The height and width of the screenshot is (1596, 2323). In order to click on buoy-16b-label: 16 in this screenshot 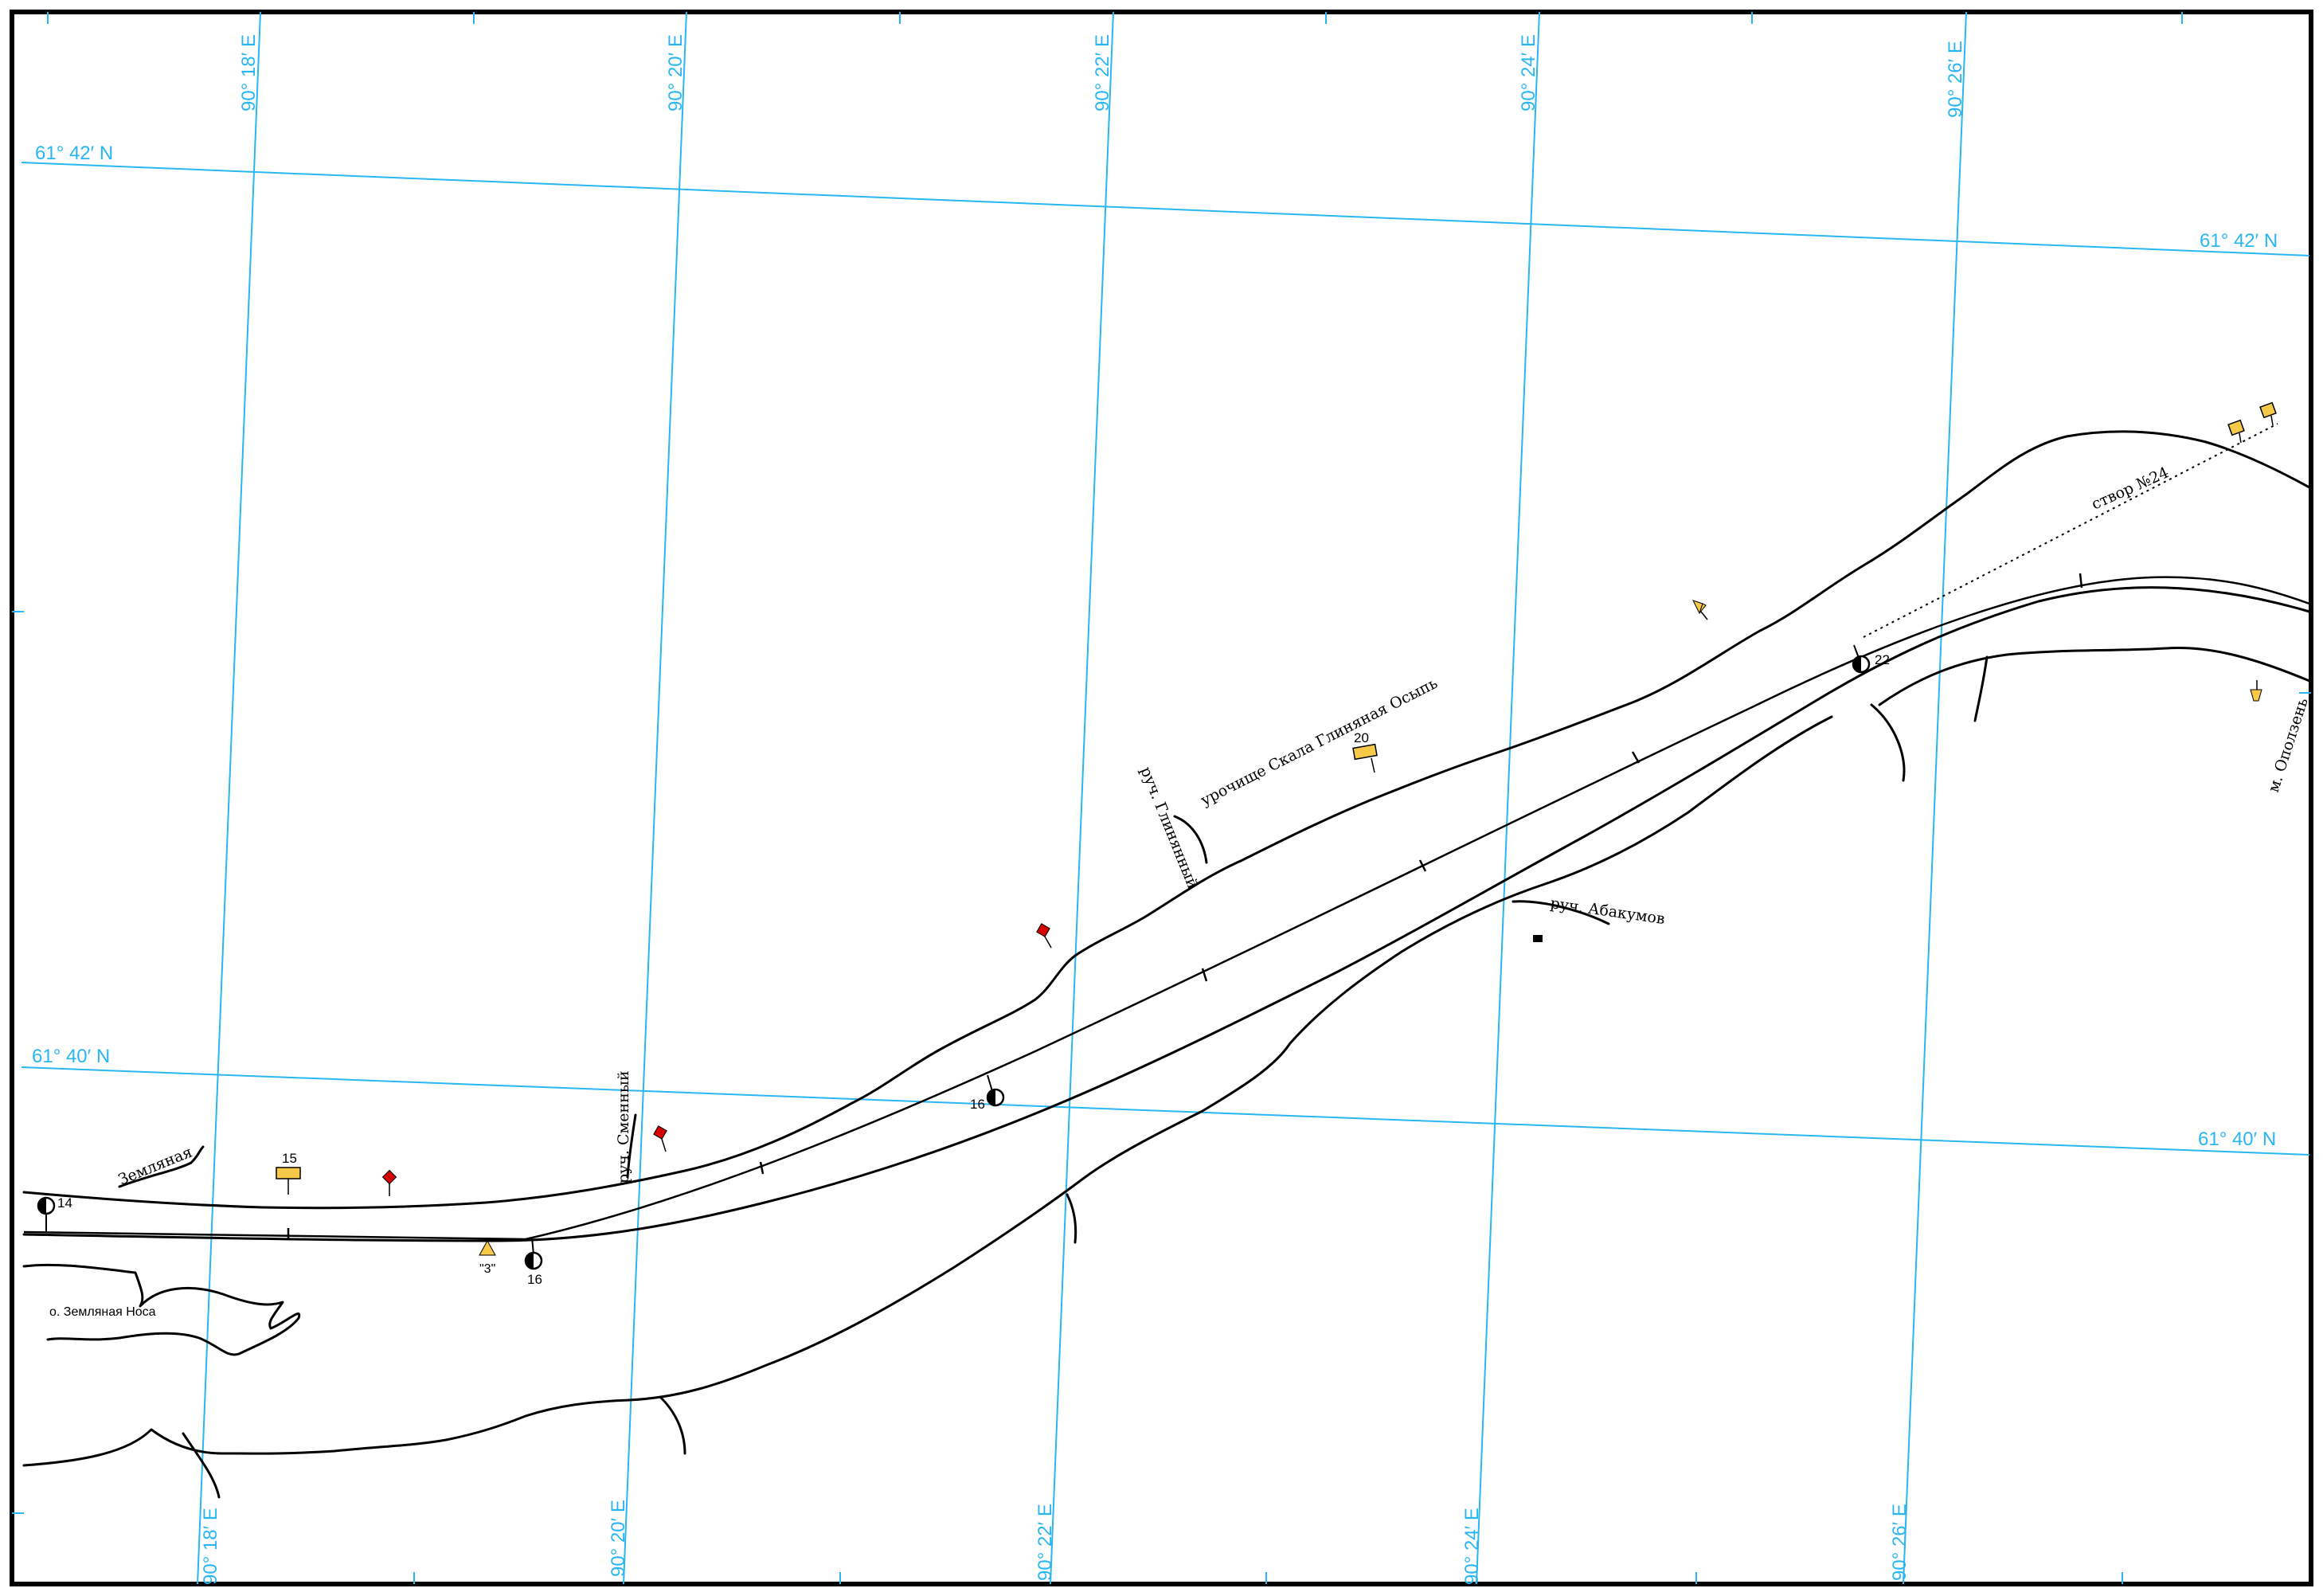, I will do `click(977, 1104)`.